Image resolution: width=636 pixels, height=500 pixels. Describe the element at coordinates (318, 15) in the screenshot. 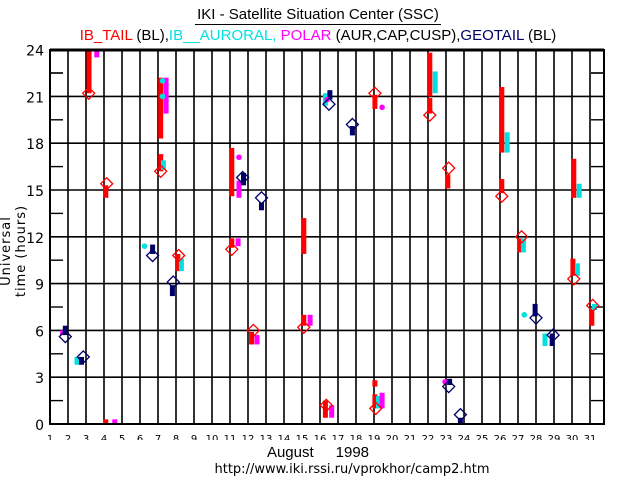

I see `chart-title-text: IKI - Satellite Situation Center (SSC)` at that location.